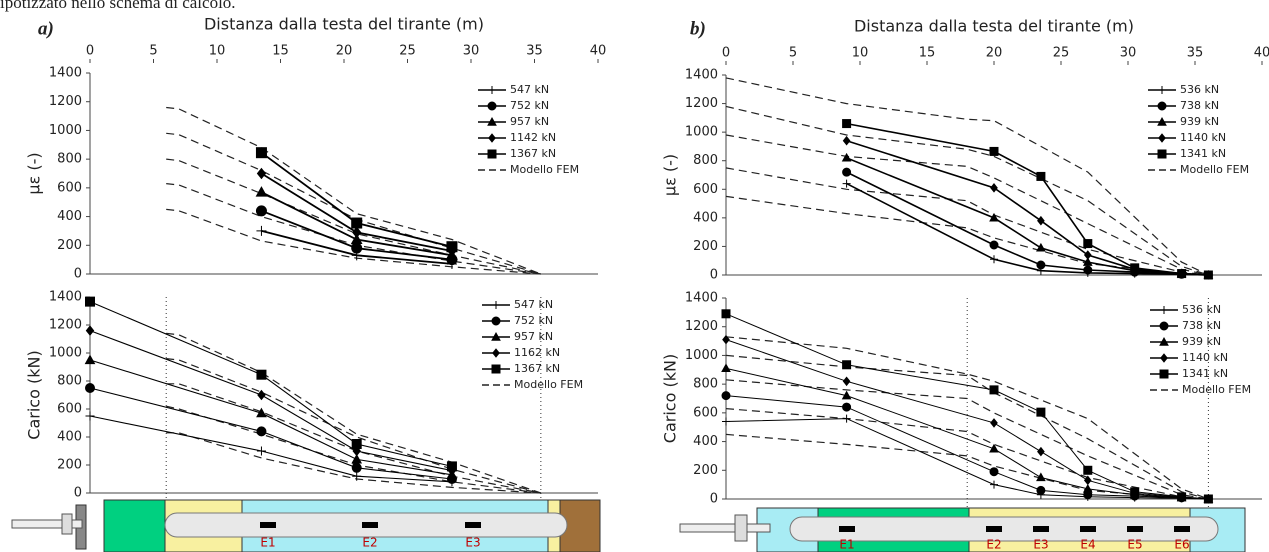  What do you see at coordinates (533, 137) in the screenshot?
I see `legend-label: 1142 kN` at bounding box center [533, 137].